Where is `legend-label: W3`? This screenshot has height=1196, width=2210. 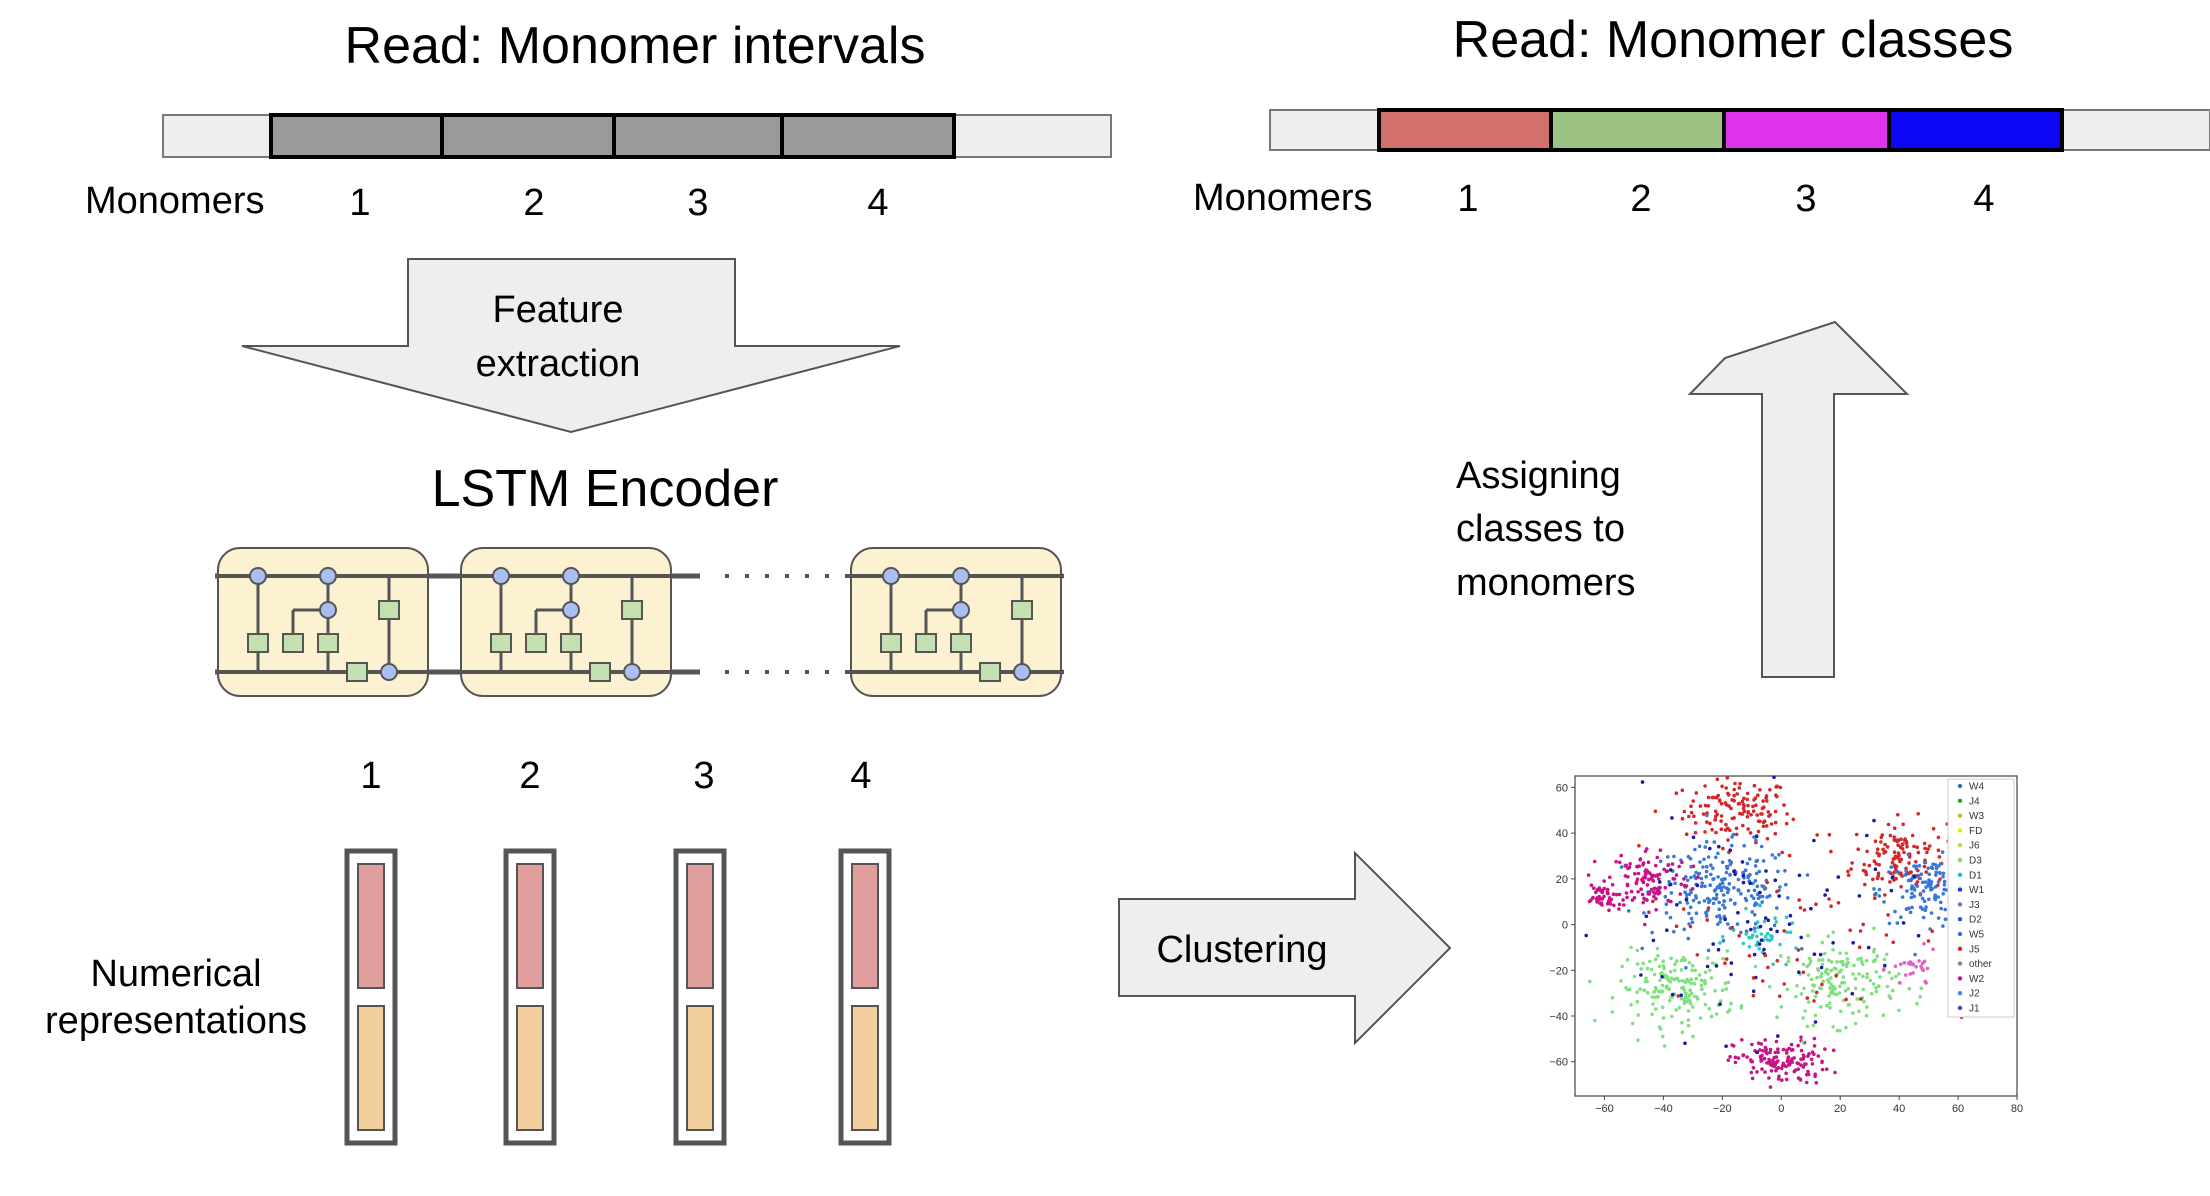 legend-label: W3 is located at coordinates (1976, 816).